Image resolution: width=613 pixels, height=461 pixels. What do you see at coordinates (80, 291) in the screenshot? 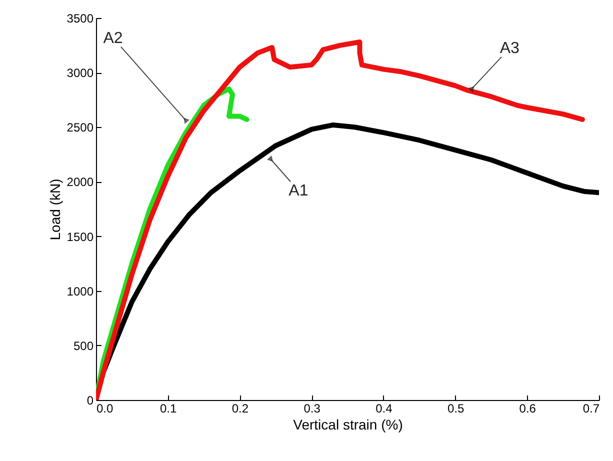
I see `y-tick-label: 1000` at bounding box center [80, 291].